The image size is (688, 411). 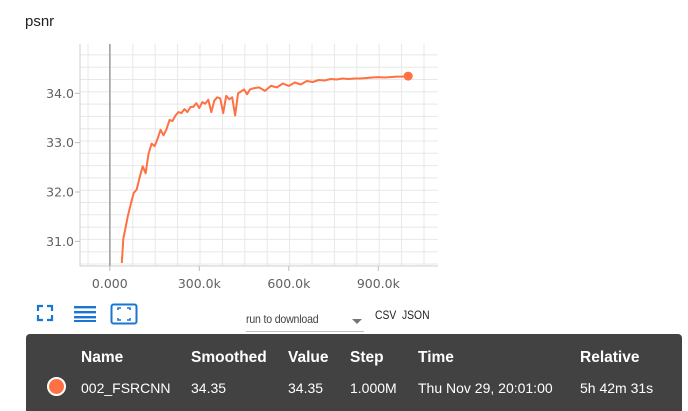 What do you see at coordinates (408, 76) in the screenshot?
I see `series-last-point` at bounding box center [408, 76].